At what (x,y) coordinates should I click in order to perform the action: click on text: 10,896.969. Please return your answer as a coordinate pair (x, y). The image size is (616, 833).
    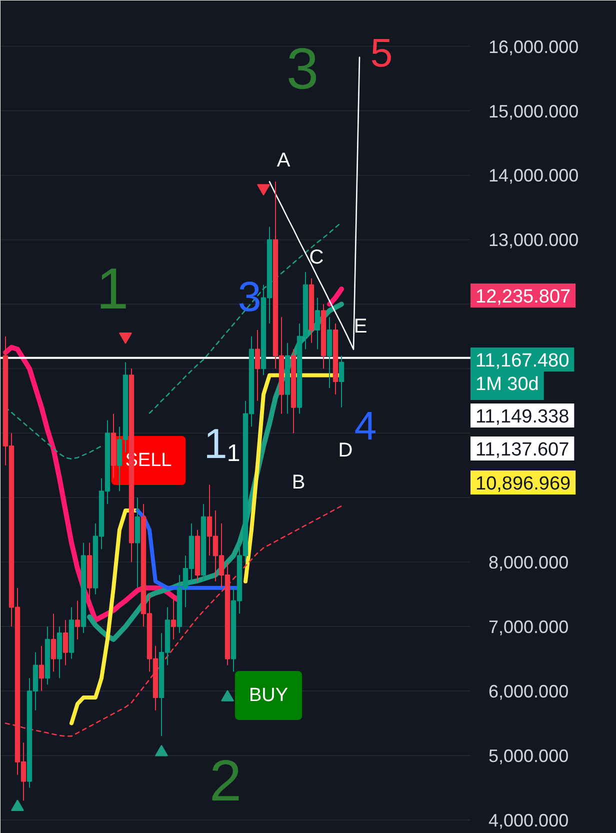
    Looking at the image, I should click on (523, 484).